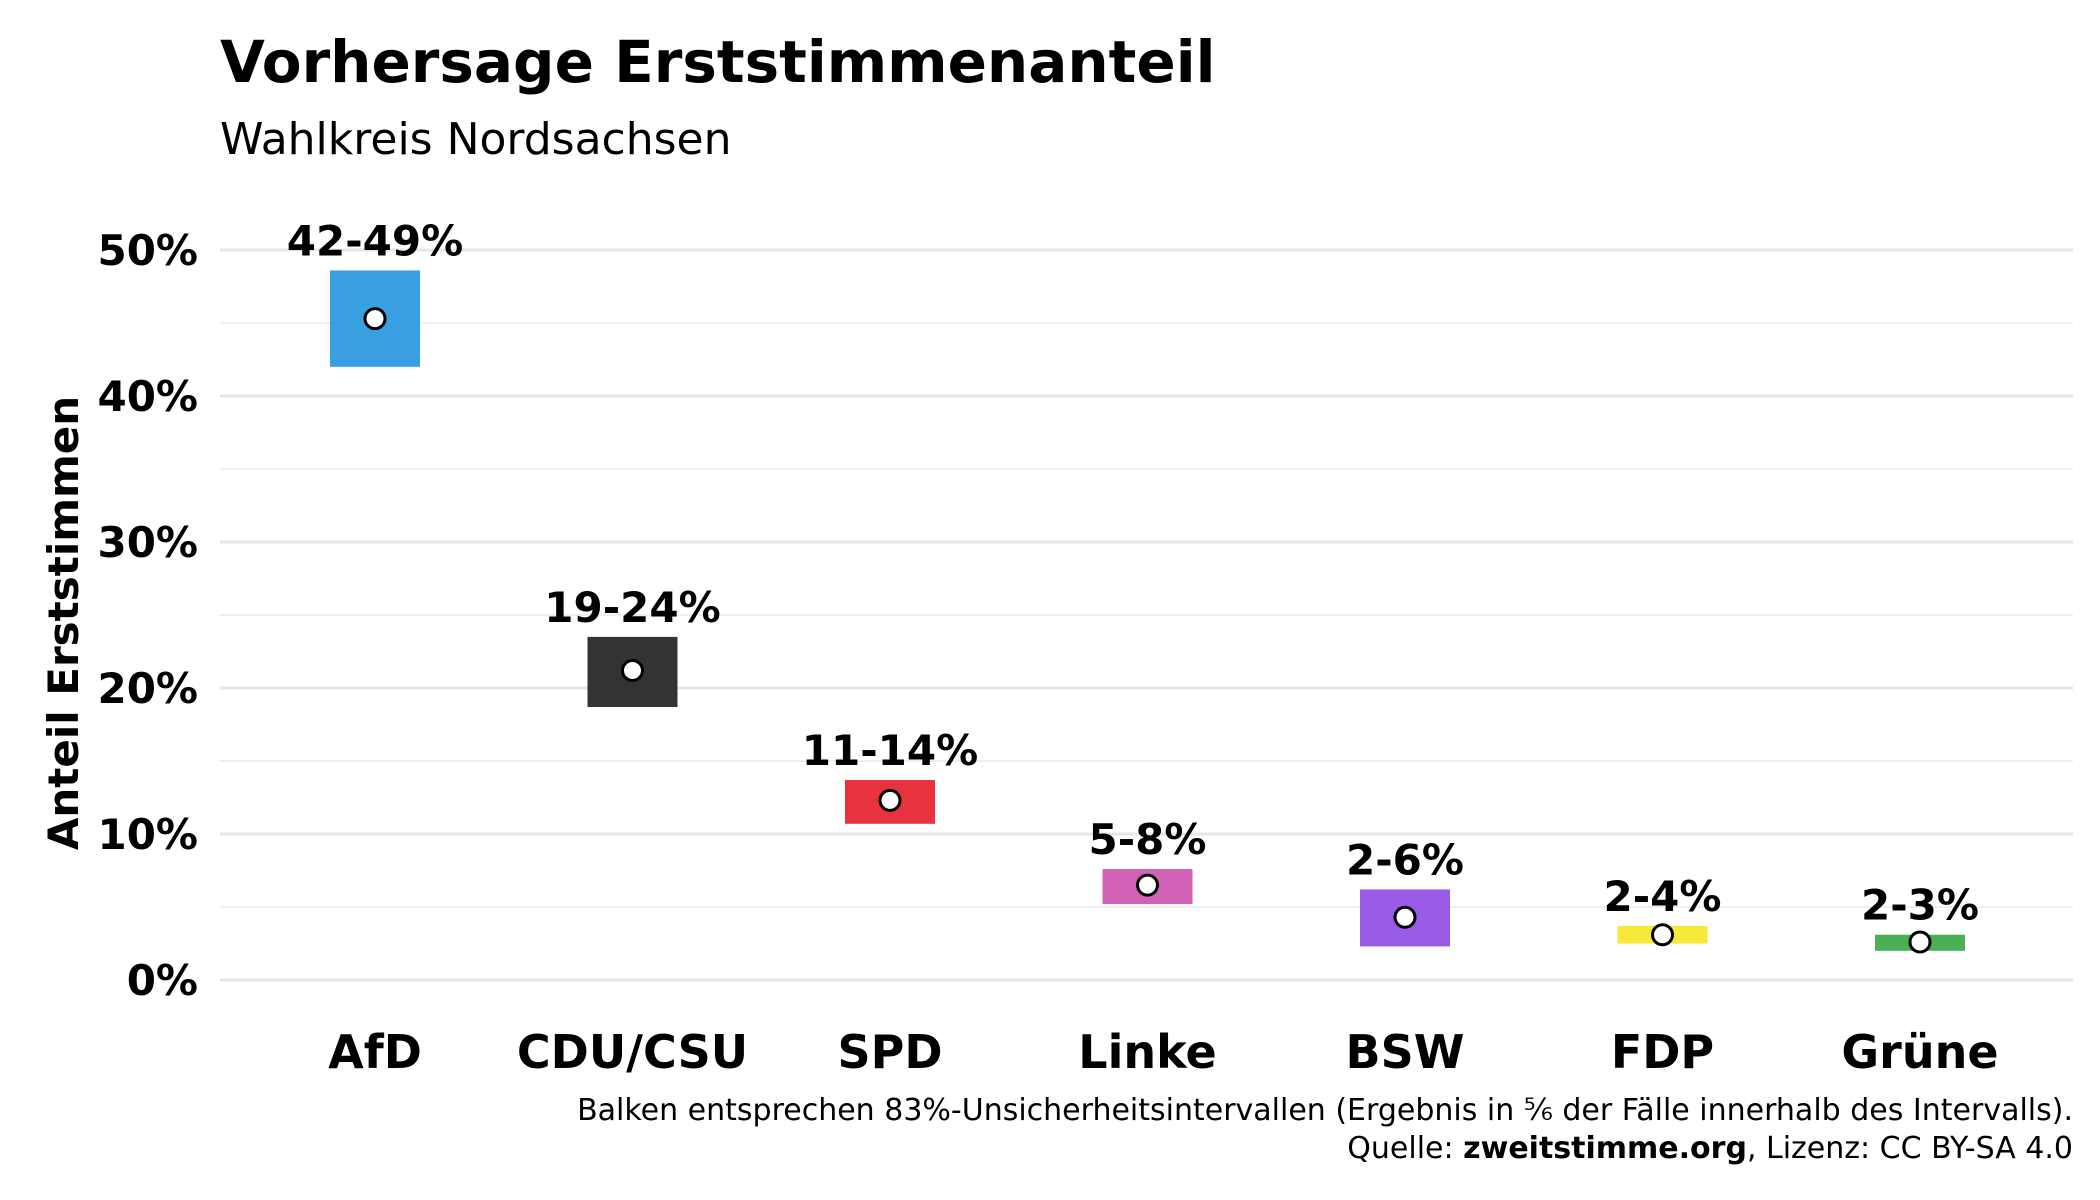 The width and height of the screenshot is (2100, 1200). What do you see at coordinates (1920, 905) in the screenshot?
I see `interval-label: 2-3%` at bounding box center [1920, 905].